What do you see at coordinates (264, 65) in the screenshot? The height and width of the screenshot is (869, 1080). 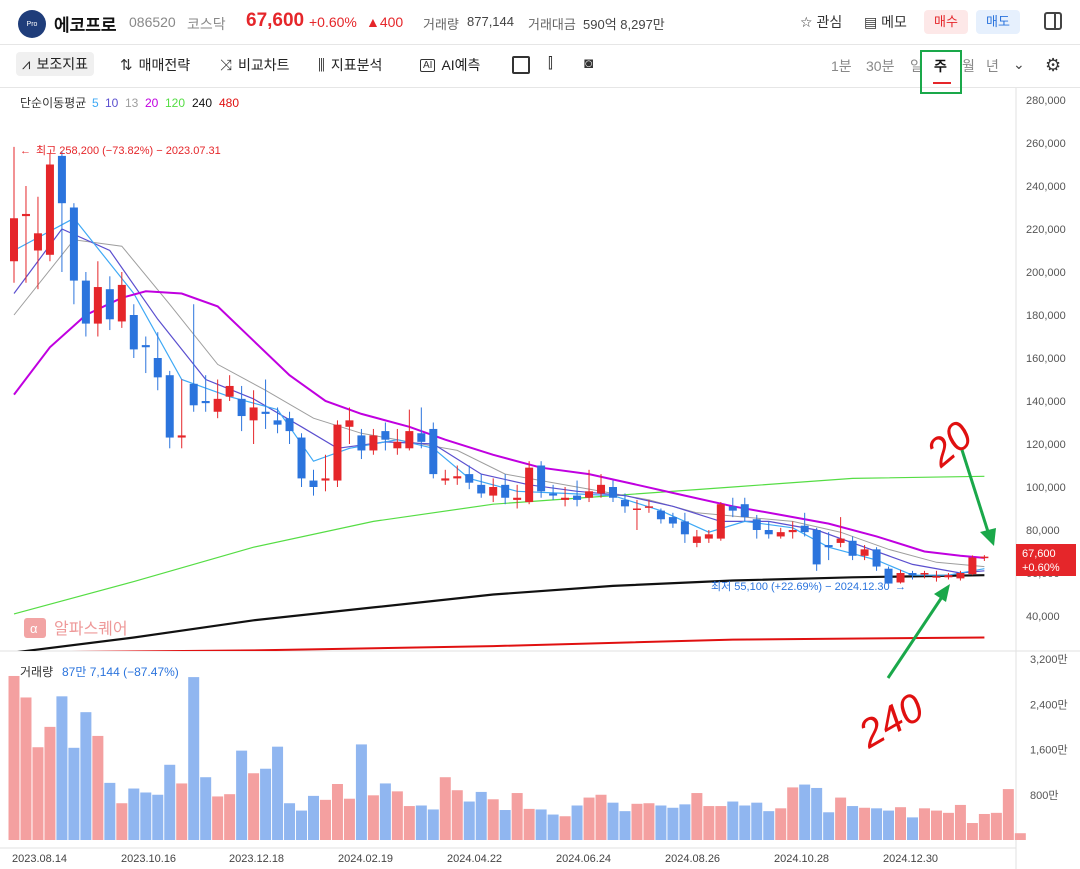 I see `compare-label: 비교차트` at bounding box center [264, 65].